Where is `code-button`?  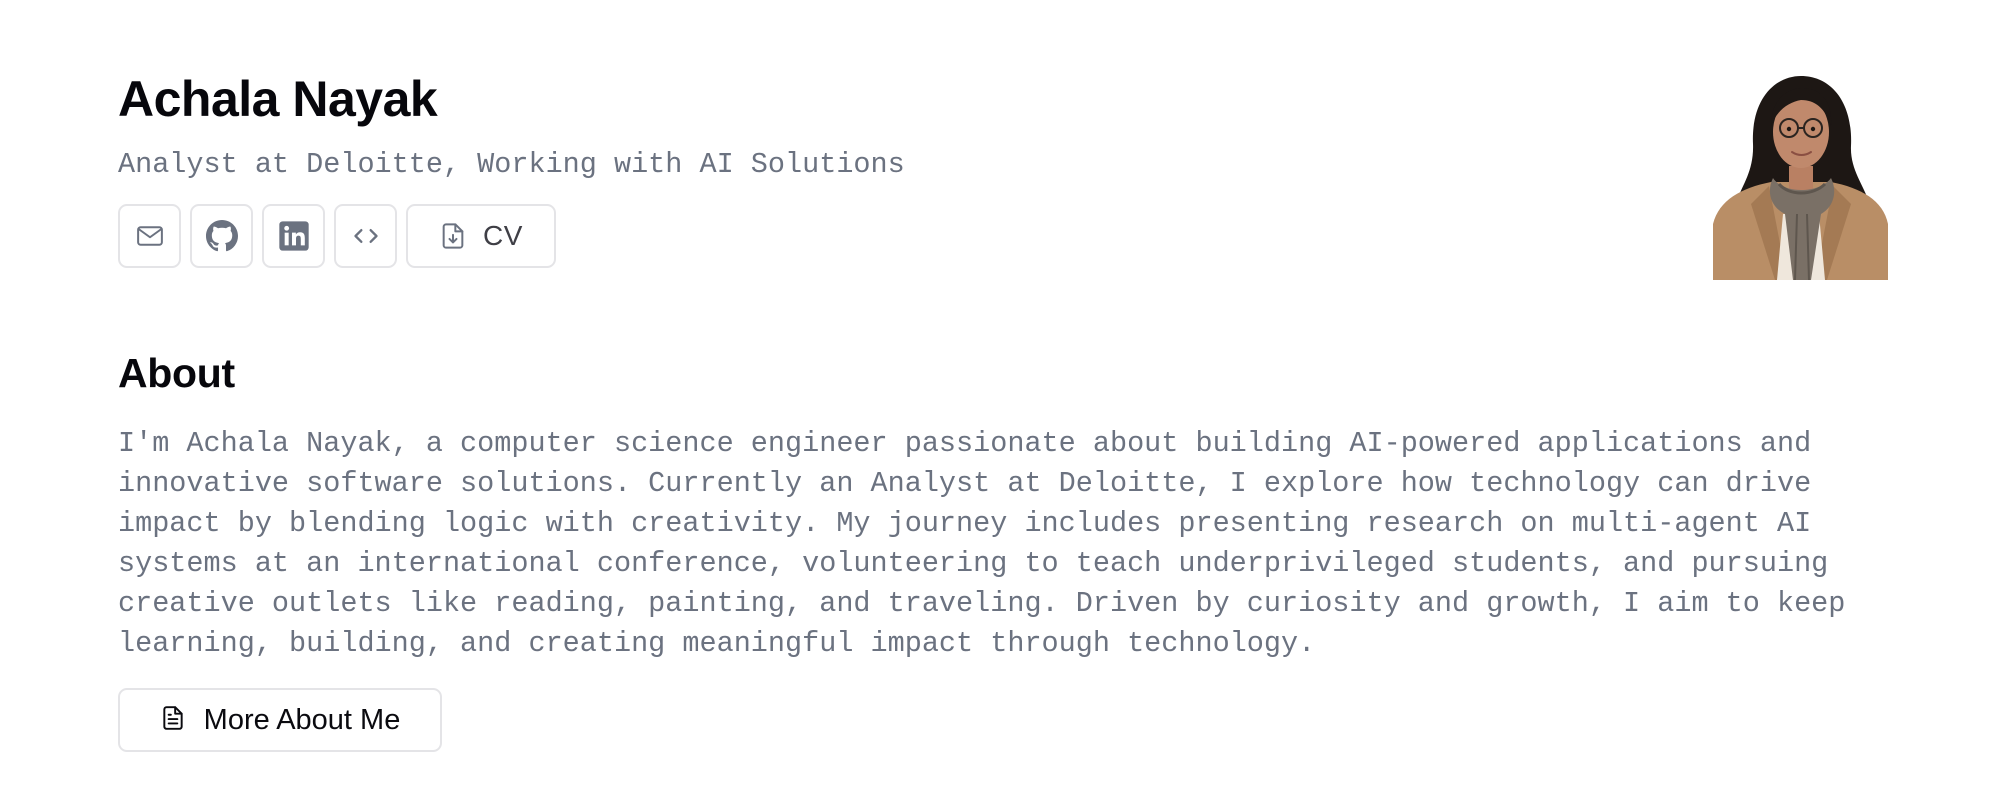
code-button is located at coordinates (365, 236).